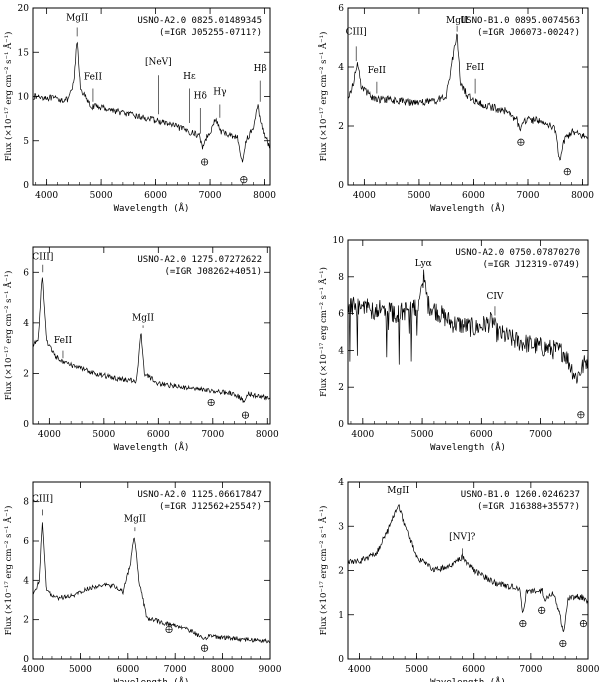 Image resolution: width=600 pixels, height=682 pixels. I want to click on emission-line-label: [NV]?, so click(462, 538).